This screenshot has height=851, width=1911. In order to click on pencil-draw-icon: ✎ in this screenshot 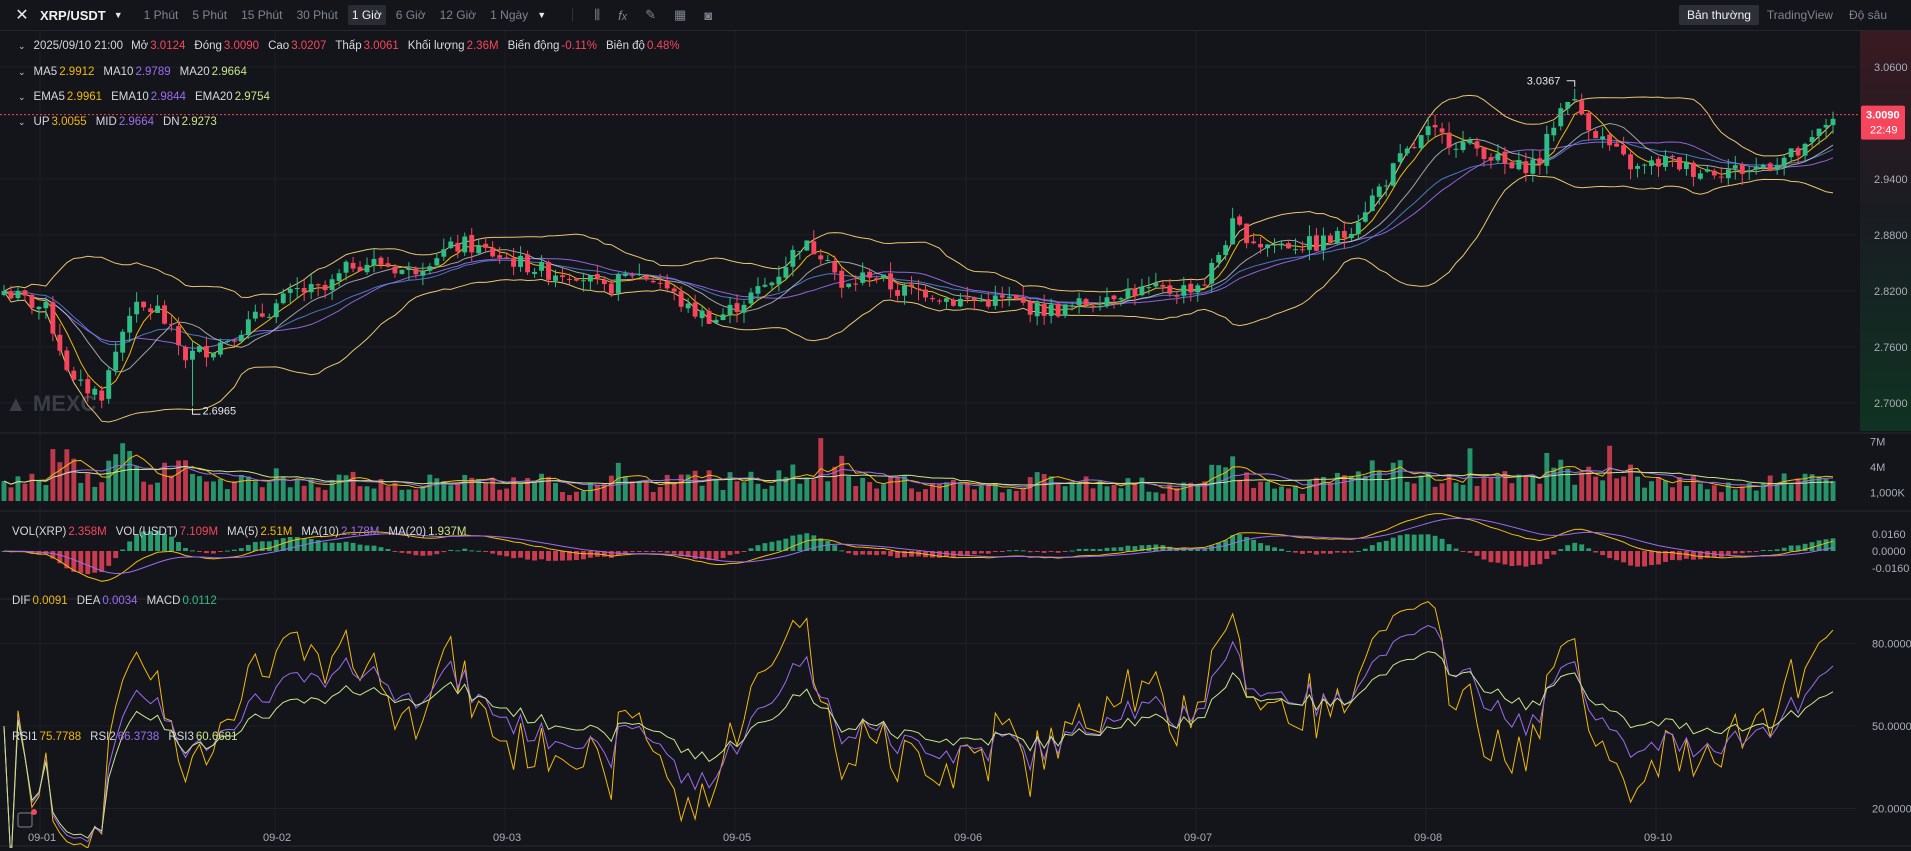, I will do `click(651, 14)`.